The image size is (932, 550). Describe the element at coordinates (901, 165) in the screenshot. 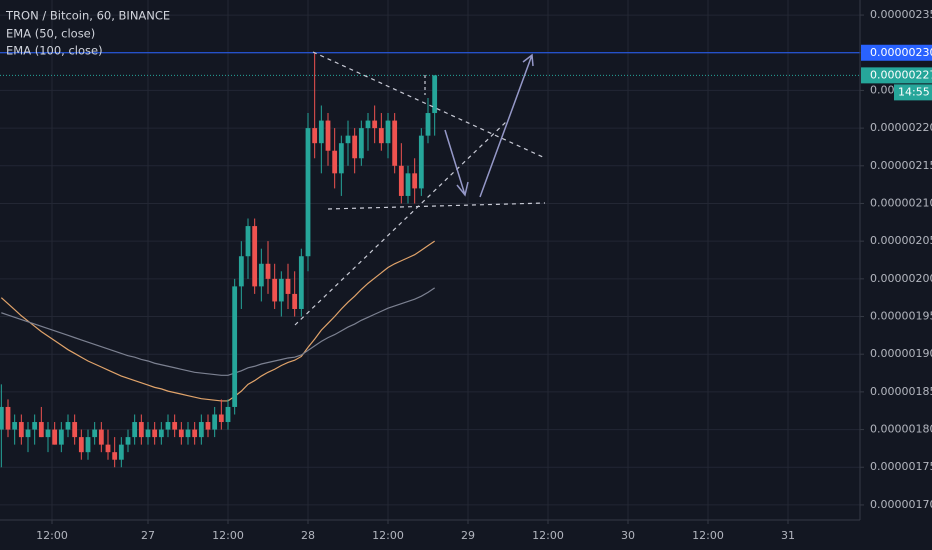

I see `y-tick-label: 0.00000215` at that location.